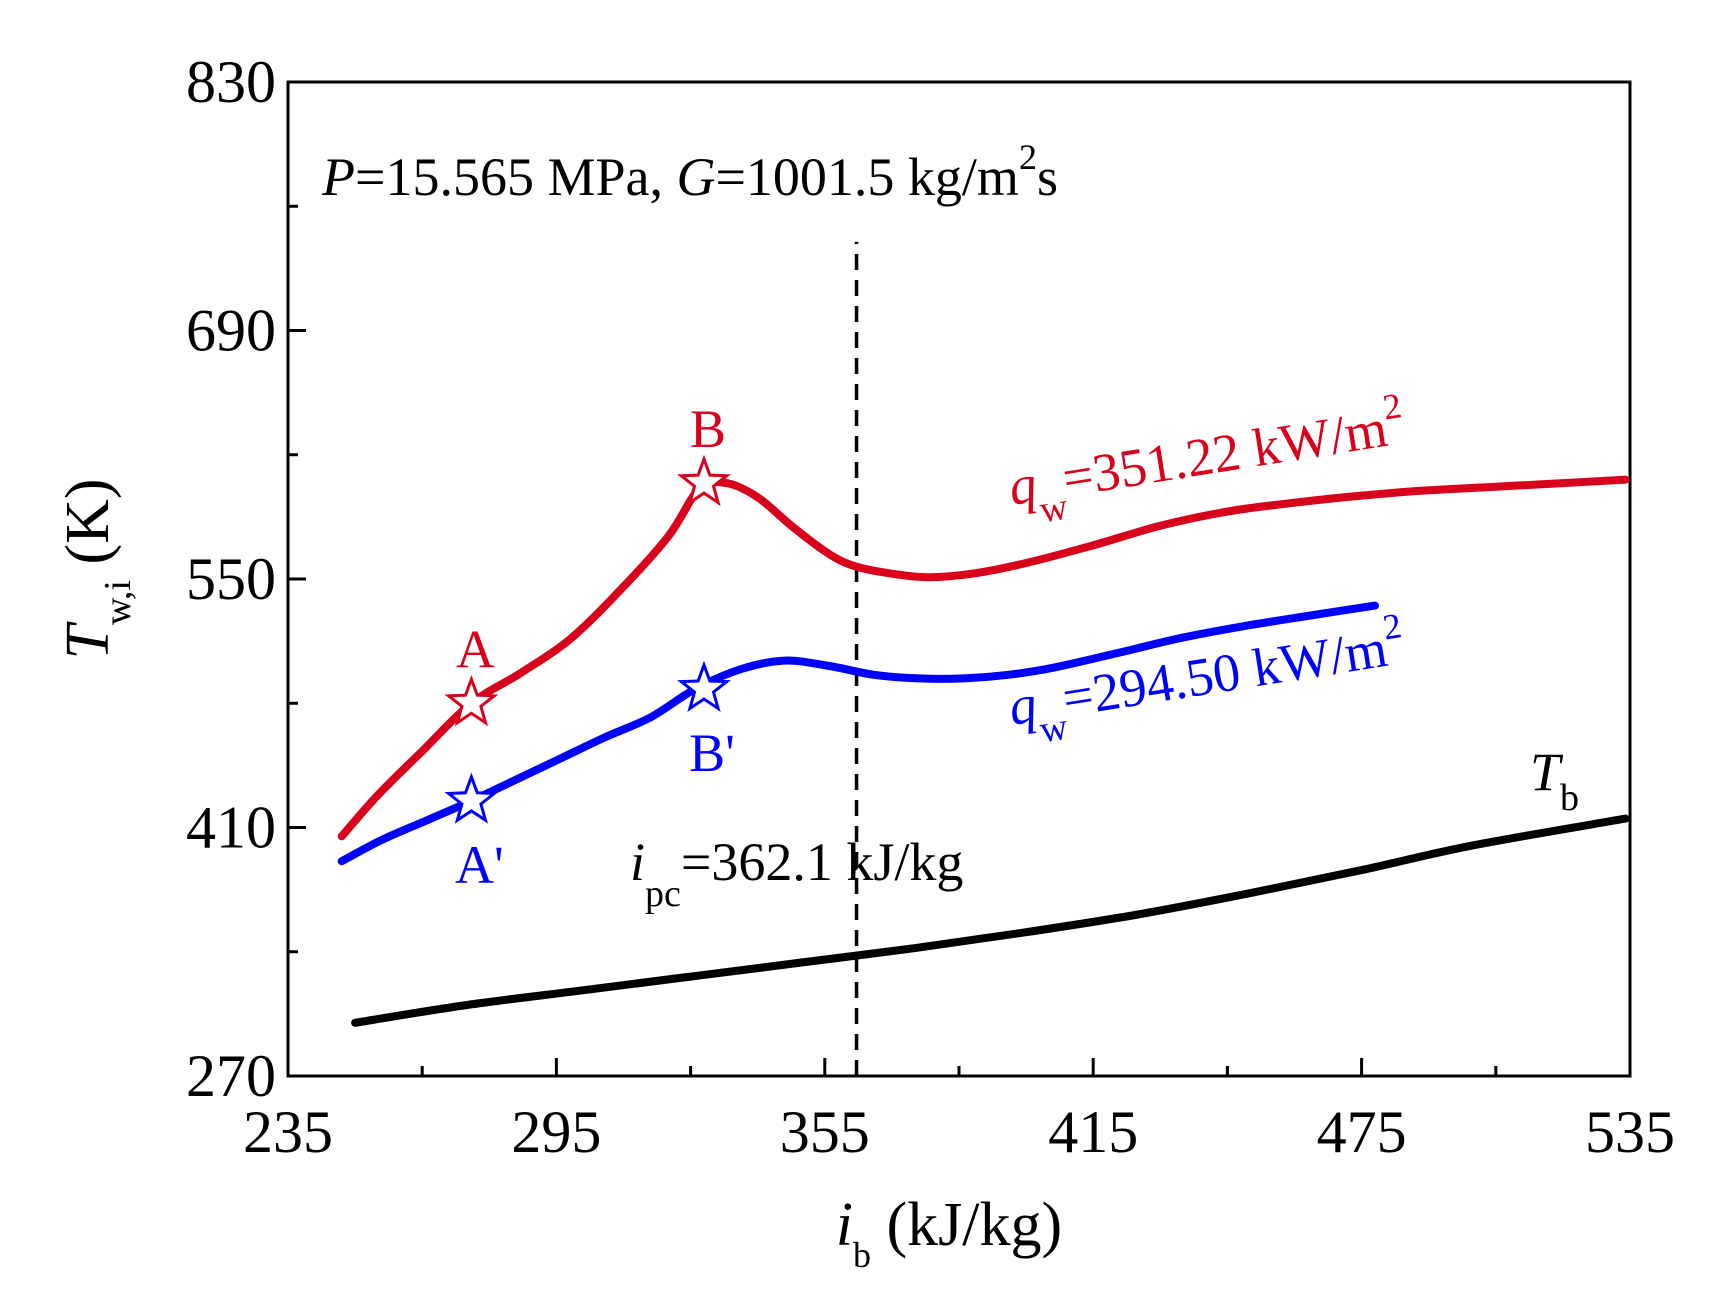  What do you see at coordinates (556, 1132) in the screenshot?
I see `x-tick-label: 295` at bounding box center [556, 1132].